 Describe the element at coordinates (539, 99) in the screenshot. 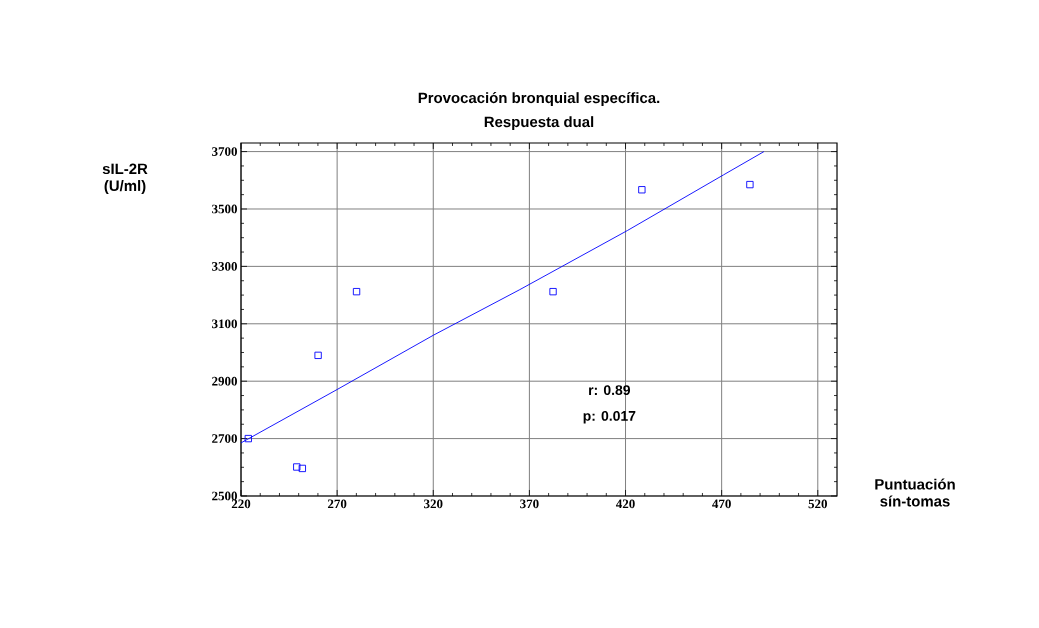

I see `chart-title: Provocación bronquial específica.` at that location.